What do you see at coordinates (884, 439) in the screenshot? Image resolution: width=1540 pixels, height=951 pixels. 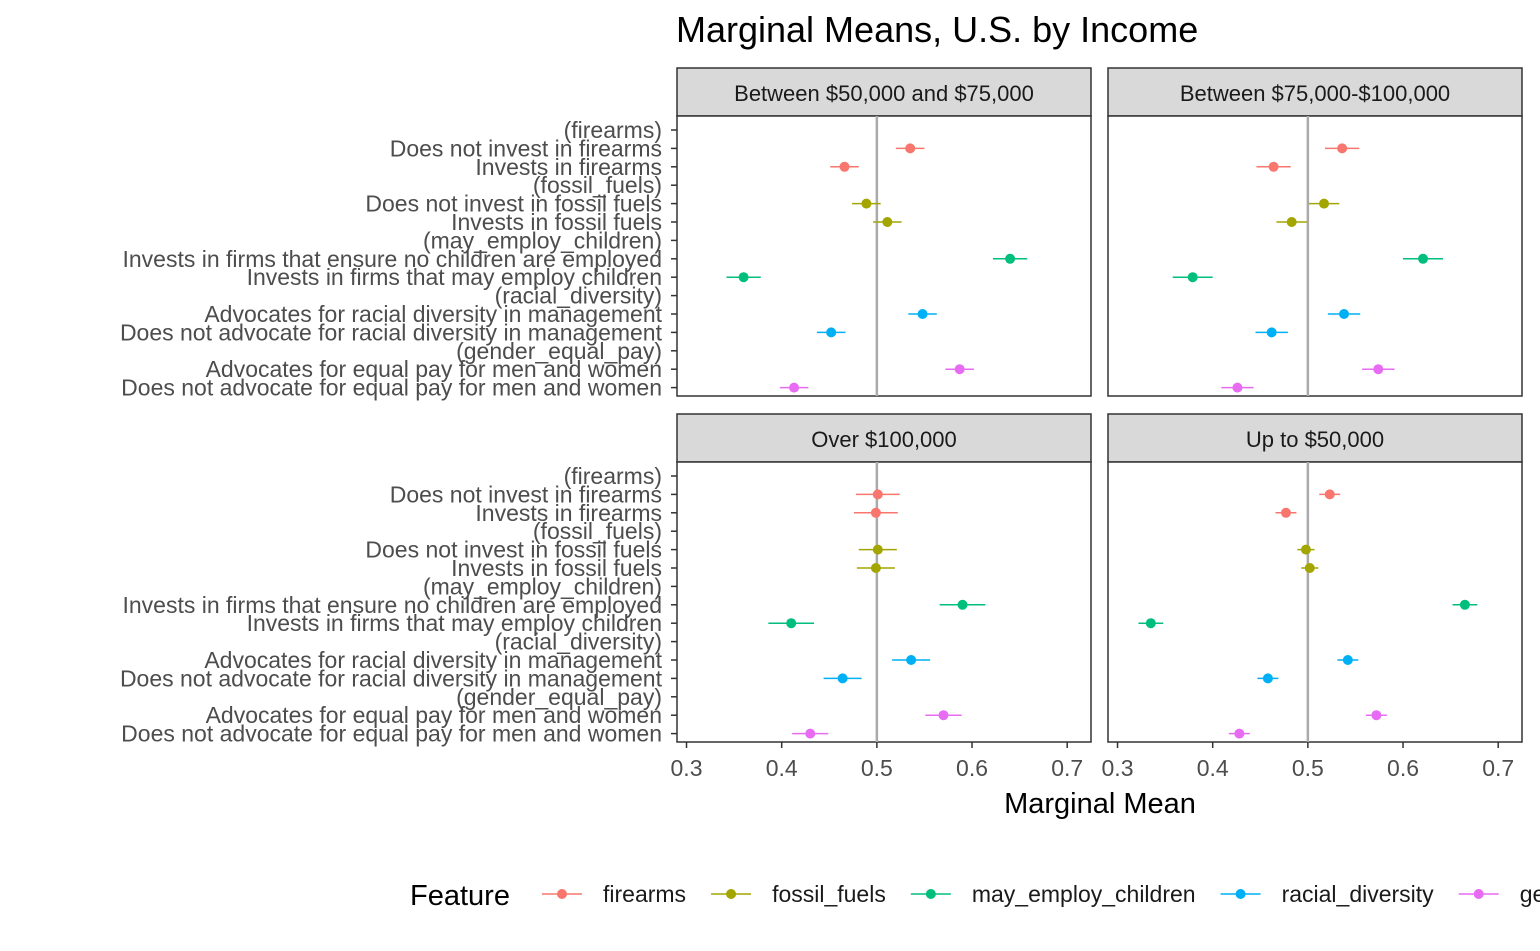 I see `facet-strip-label: Over $100,000` at bounding box center [884, 439].